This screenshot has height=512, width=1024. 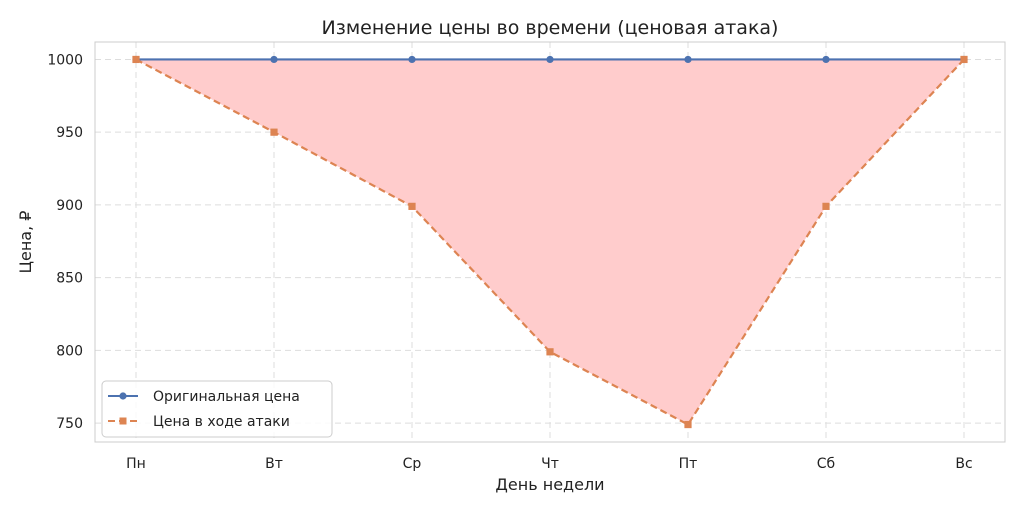 What do you see at coordinates (69, 133) in the screenshot?
I see `y-tick-label: 950` at bounding box center [69, 133].